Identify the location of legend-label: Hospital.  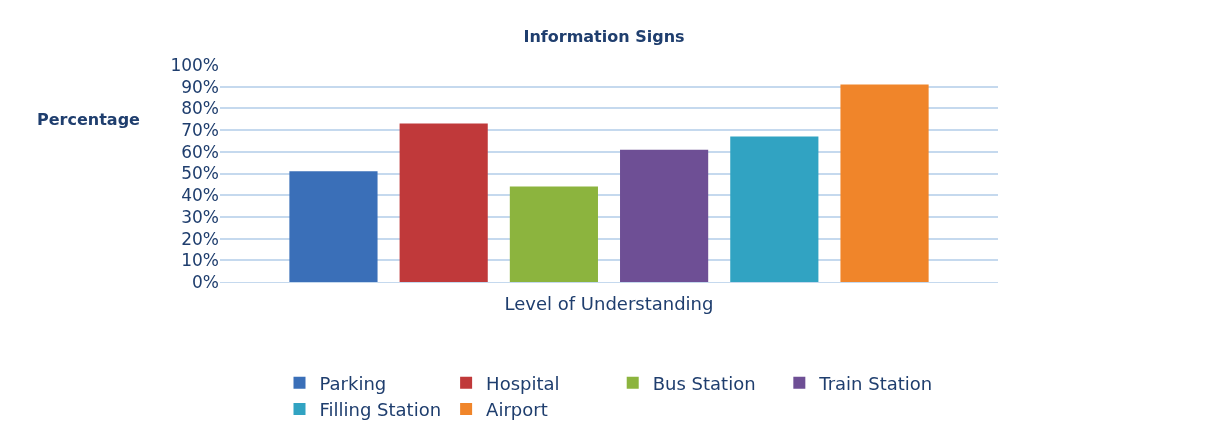
(523, 383).